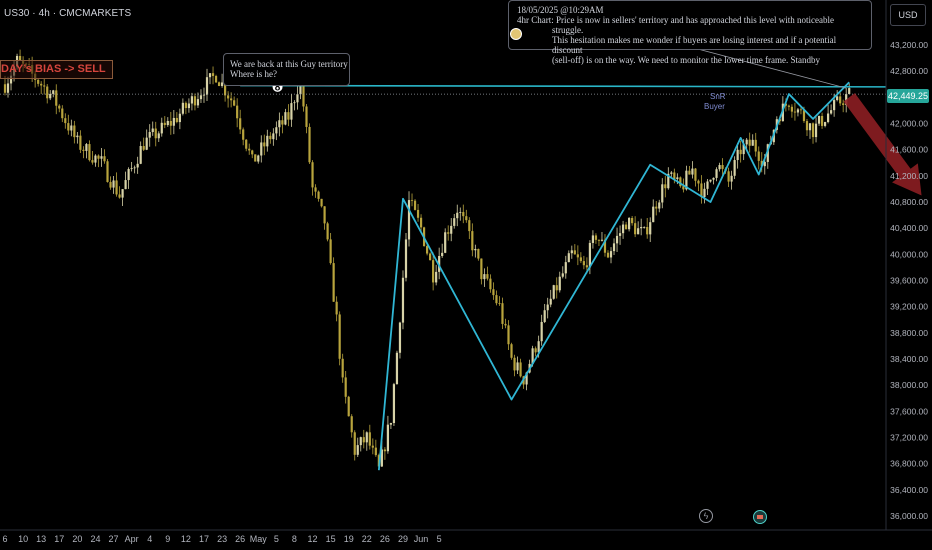 The image size is (932, 550). What do you see at coordinates (909, 176) in the screenshot?
I see `price-tick-label: 41,200.00` at bounding box center [909, 176].